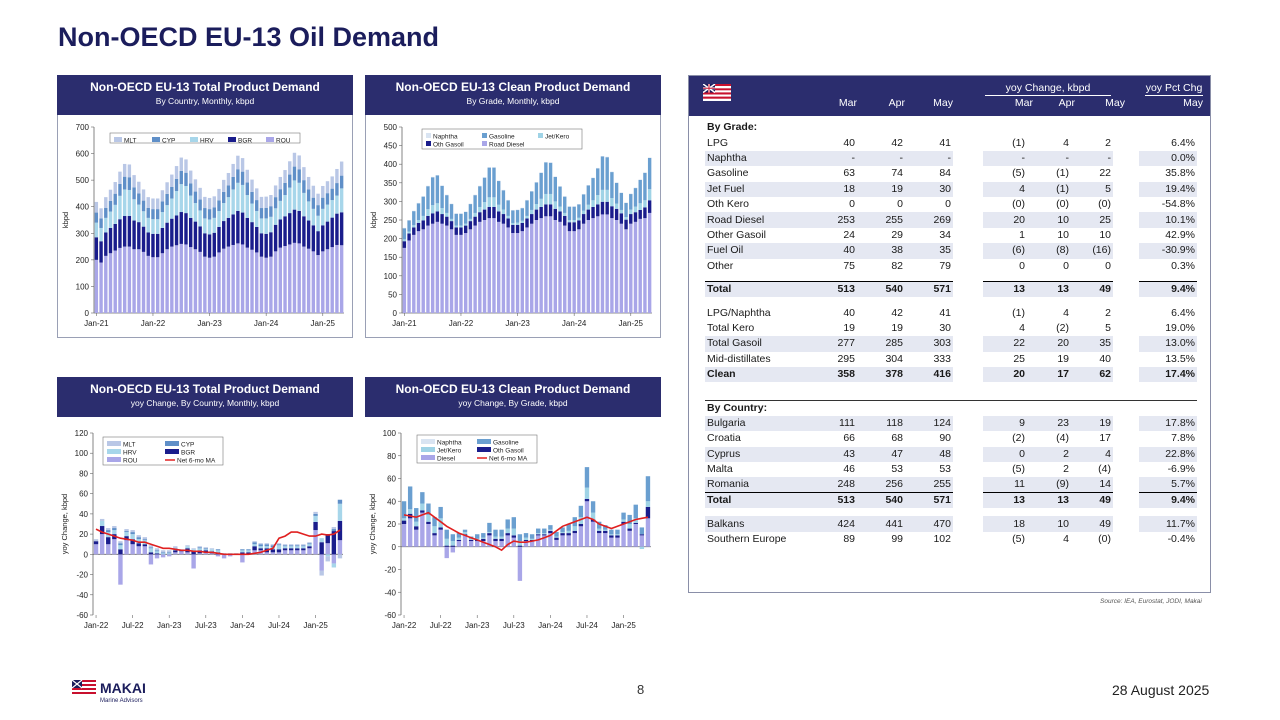  Describe the element at coordinates (557, 137) in the screenshot. I see `legend-label: Jet/Kero` at that location.